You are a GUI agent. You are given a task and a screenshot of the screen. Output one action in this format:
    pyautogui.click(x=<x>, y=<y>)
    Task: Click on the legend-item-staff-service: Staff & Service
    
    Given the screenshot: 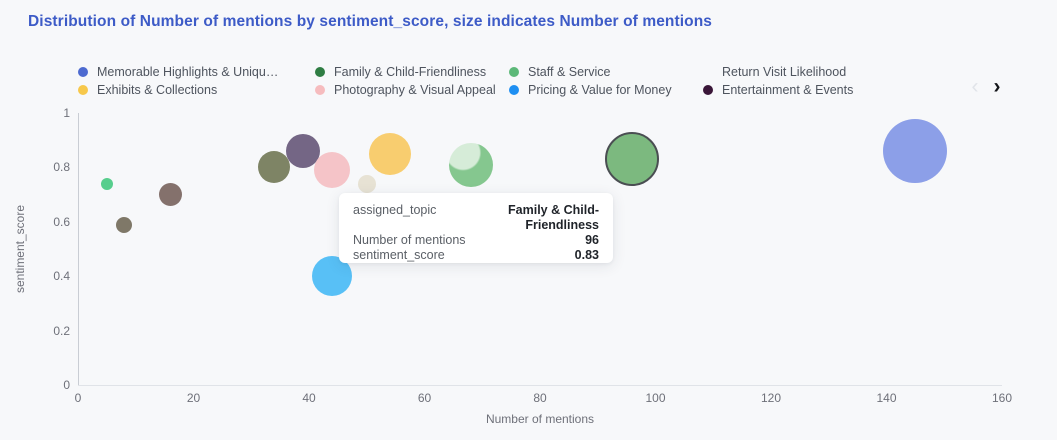 What is the action you would take?
    pyautogui.click(x=559, y=71)
    